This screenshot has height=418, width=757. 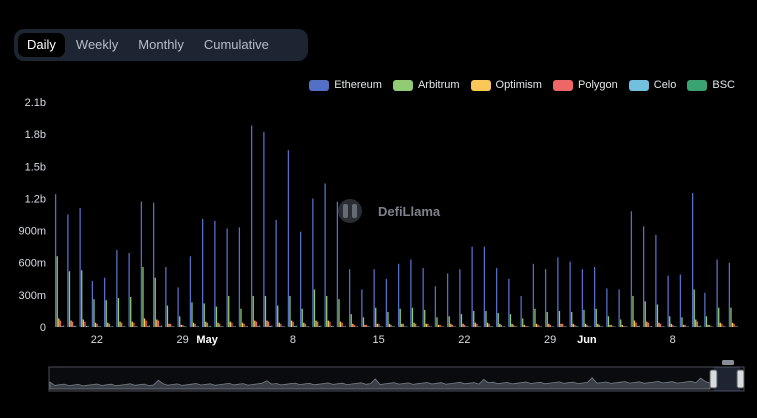 I want to click on legend-item-celo: Celo, so click(x=652, y=85).